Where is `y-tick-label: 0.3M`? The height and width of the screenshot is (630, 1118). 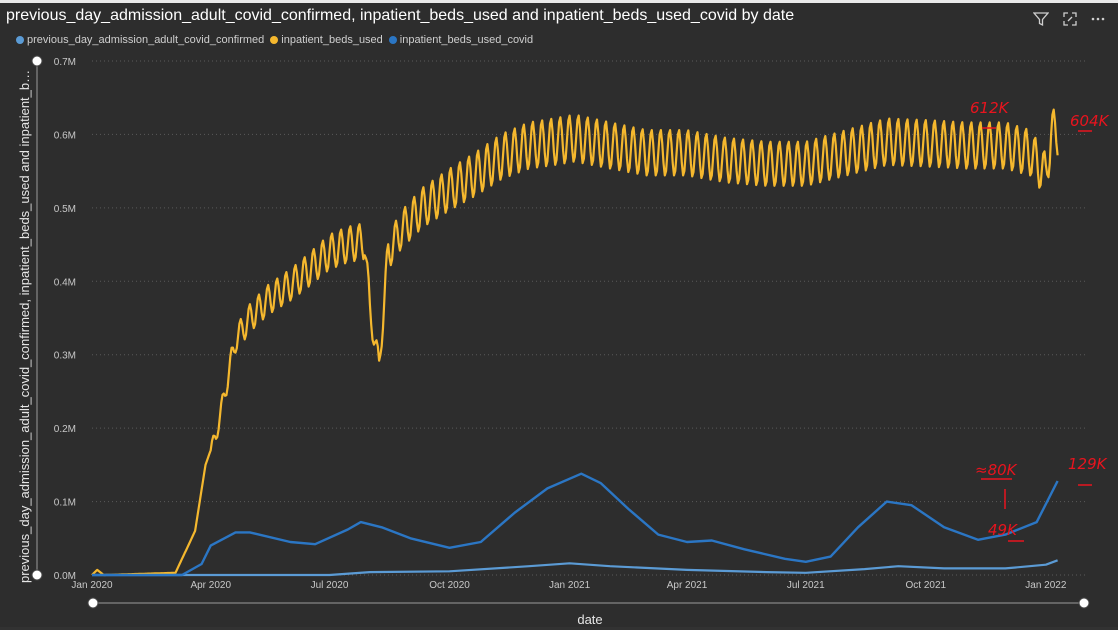
y-tick-label: 0.3M is located at coordinates (65, 356).